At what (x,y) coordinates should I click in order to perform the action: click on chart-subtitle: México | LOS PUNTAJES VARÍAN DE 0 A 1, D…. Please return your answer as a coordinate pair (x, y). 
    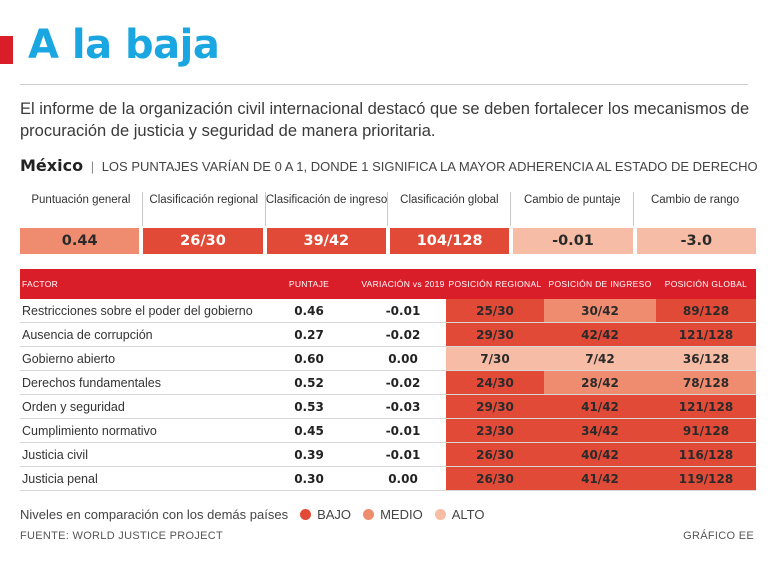
    Looking at the image, I should click on (390, 165).